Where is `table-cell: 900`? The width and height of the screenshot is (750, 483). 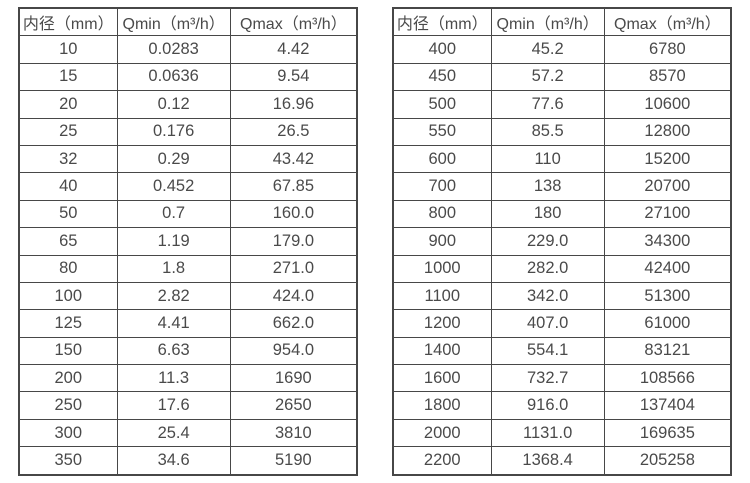
table-cell: 900 is located at coordinates (442, 241).